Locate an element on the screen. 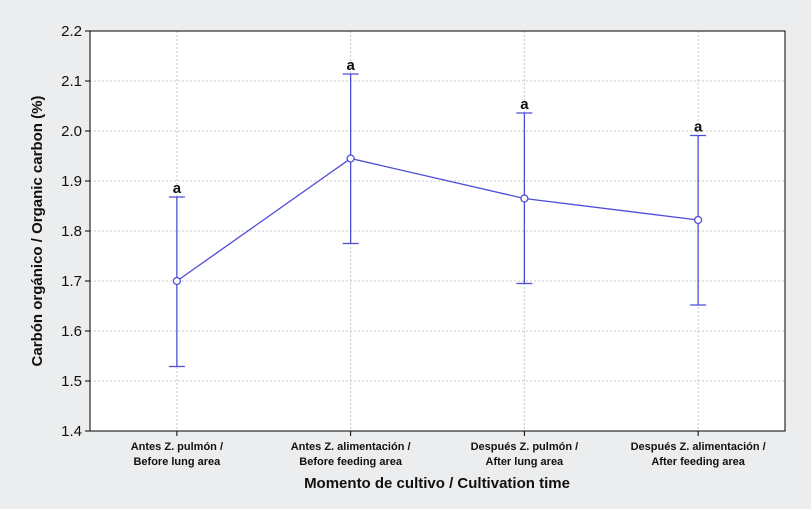 The height and width of the screenshot is (509, 811). y-axis-title: Carbón orgánico / Organic carbon (%) is located at coordinates (37, 231).